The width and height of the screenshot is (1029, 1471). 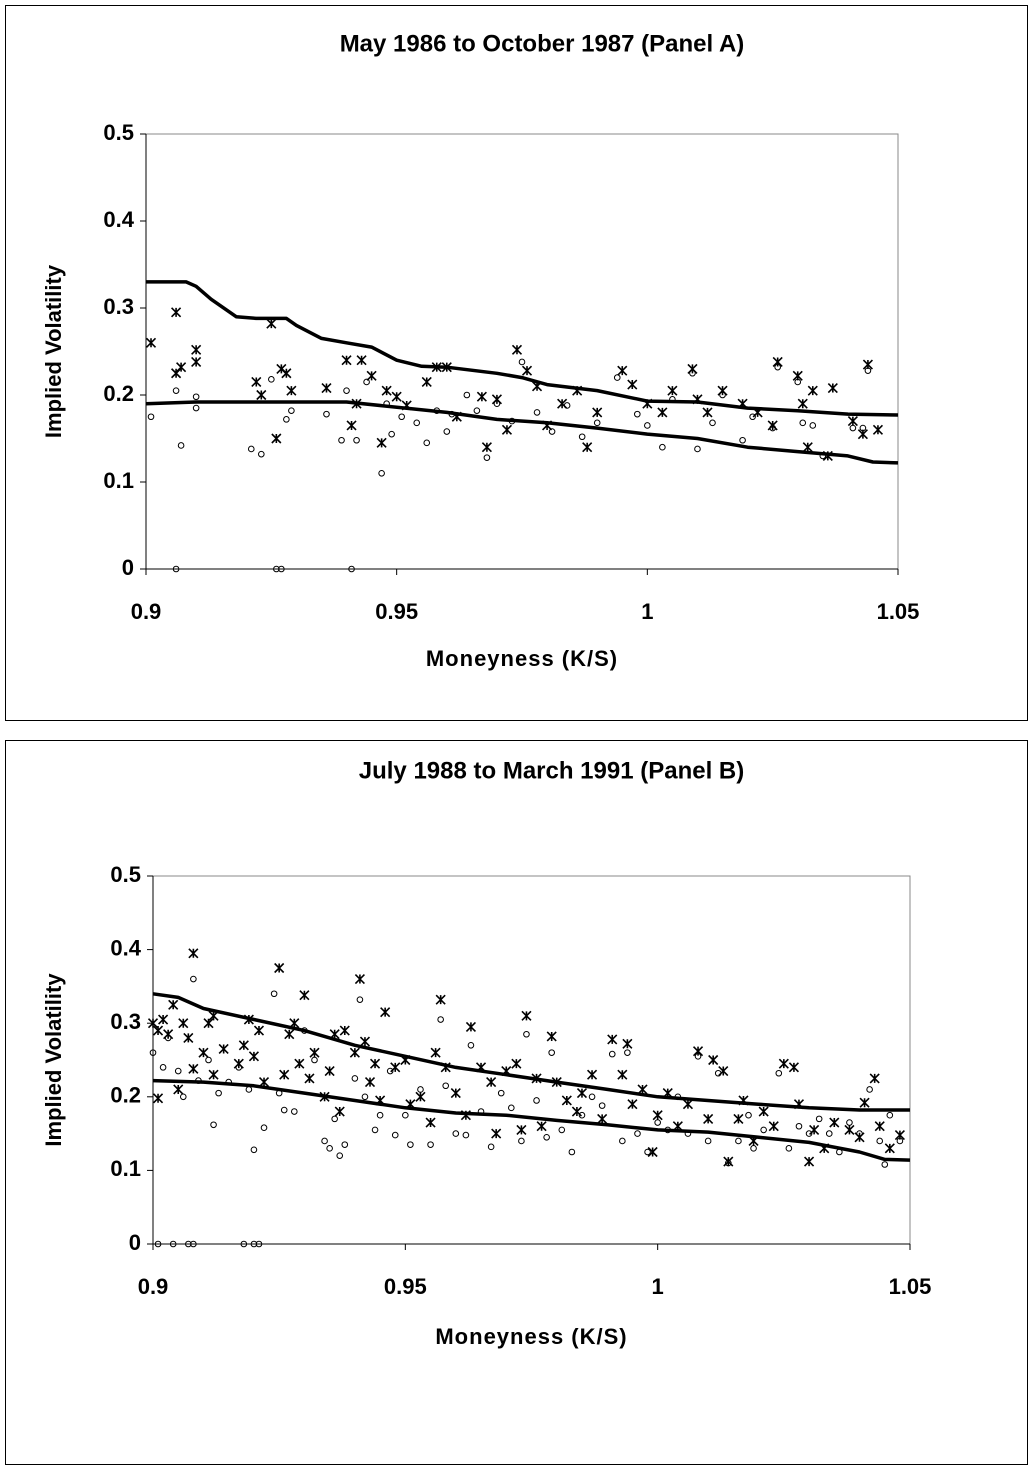 I want to click on chart-title: May 1986 to October 1987 (Panel A), so click(x=542, y=43).